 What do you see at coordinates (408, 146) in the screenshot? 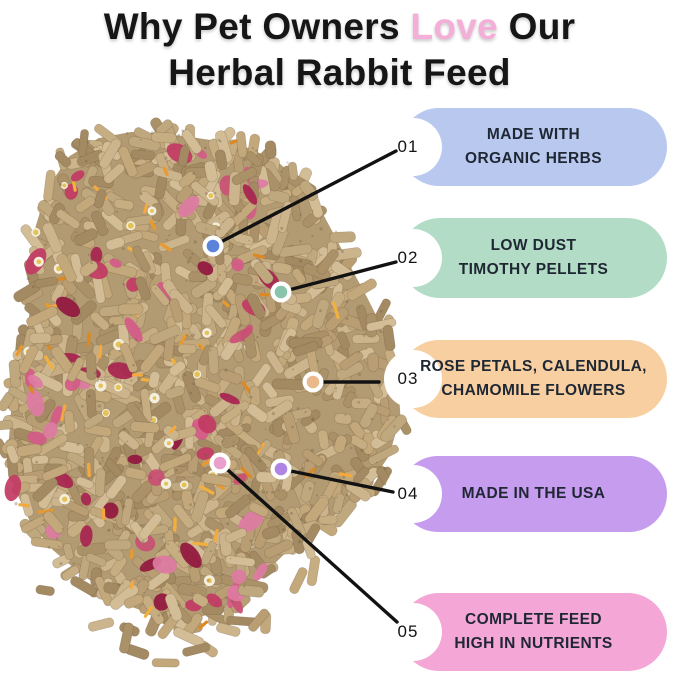
I see `callout-number: 01` at bounding box center [408, 146].